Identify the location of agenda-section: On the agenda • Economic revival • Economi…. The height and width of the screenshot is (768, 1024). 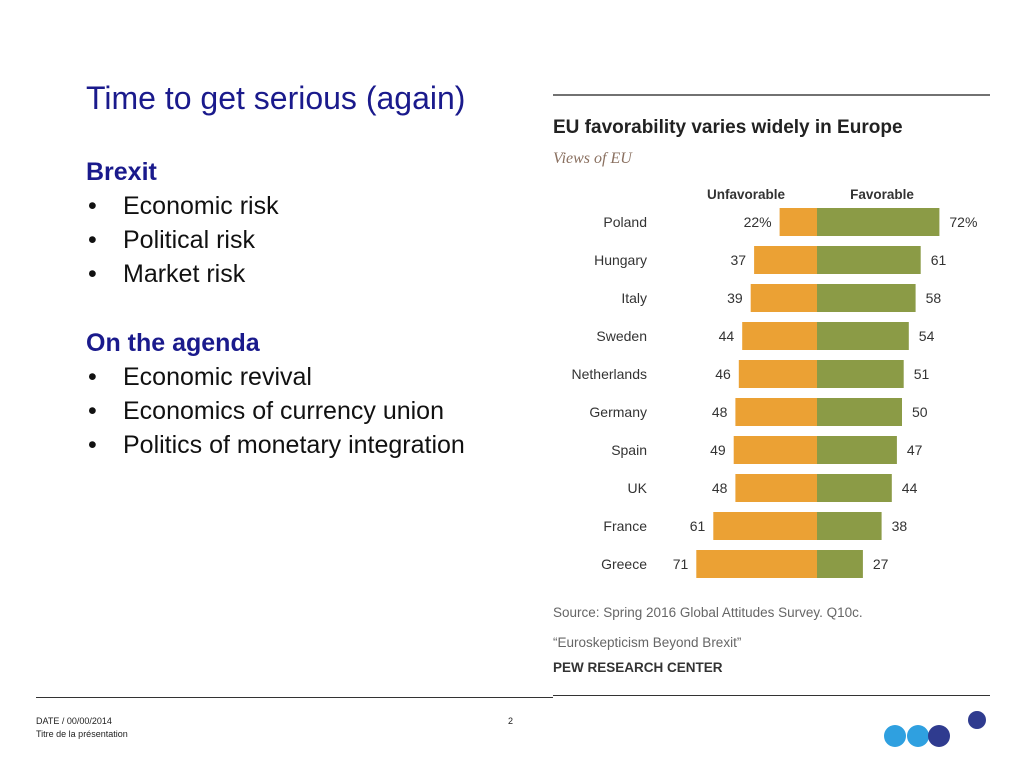
(275, 394).